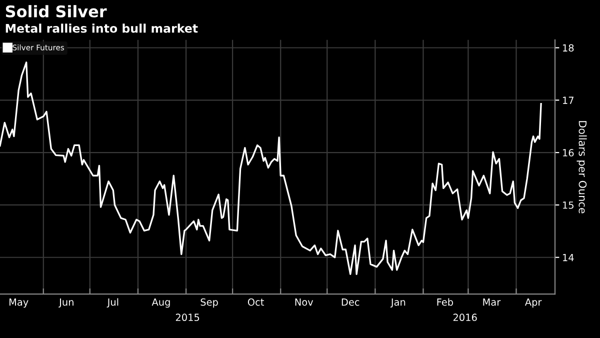  Describe the element at coordinates (568, 48) in the screenshot. I see `y-tick-label: 18` at that location.